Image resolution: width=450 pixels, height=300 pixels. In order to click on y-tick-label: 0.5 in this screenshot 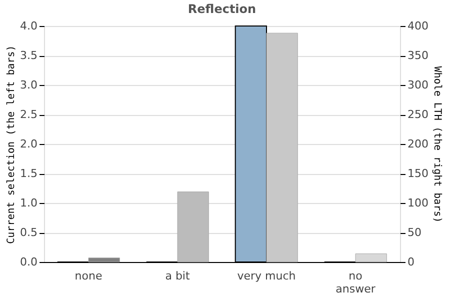, I will do `click(29, 232)`.